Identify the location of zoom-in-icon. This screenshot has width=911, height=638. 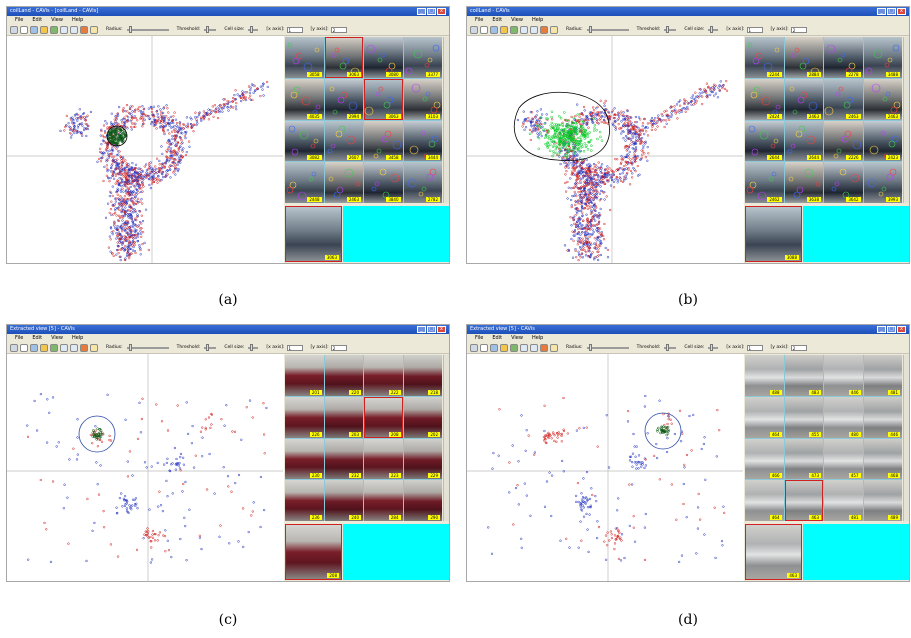
(64, 29).